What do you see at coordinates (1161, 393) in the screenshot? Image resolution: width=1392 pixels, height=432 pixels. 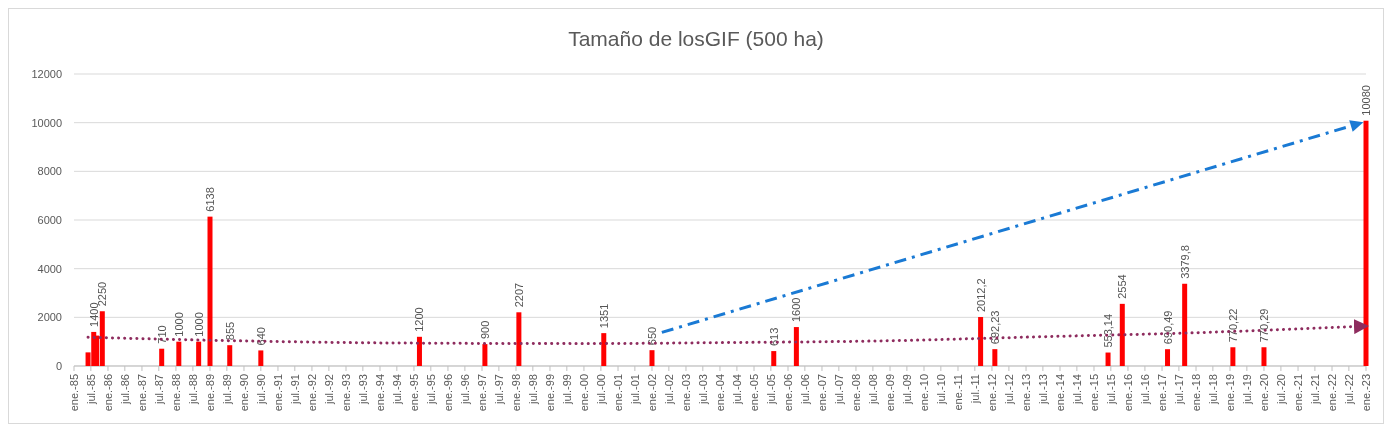 I see `x-tick-label: ene.-17` at bounding box center [1161, 393].